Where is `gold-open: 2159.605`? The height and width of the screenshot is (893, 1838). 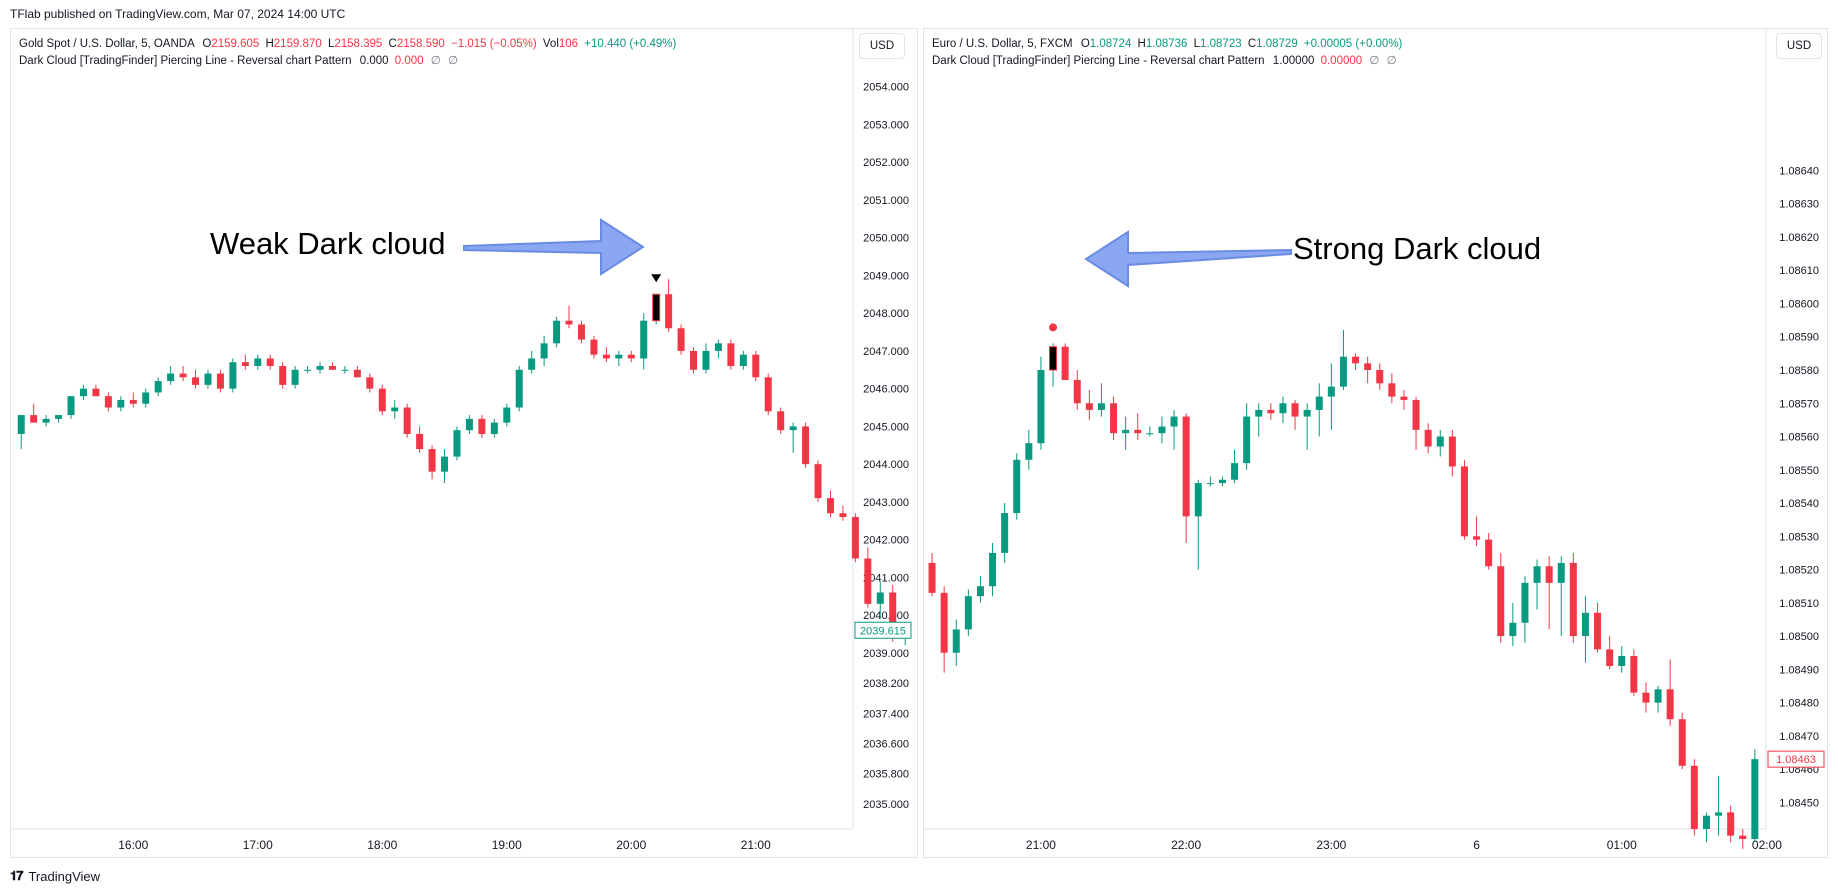
gold-open: 2159.605 is located at coordinates (235, 44).